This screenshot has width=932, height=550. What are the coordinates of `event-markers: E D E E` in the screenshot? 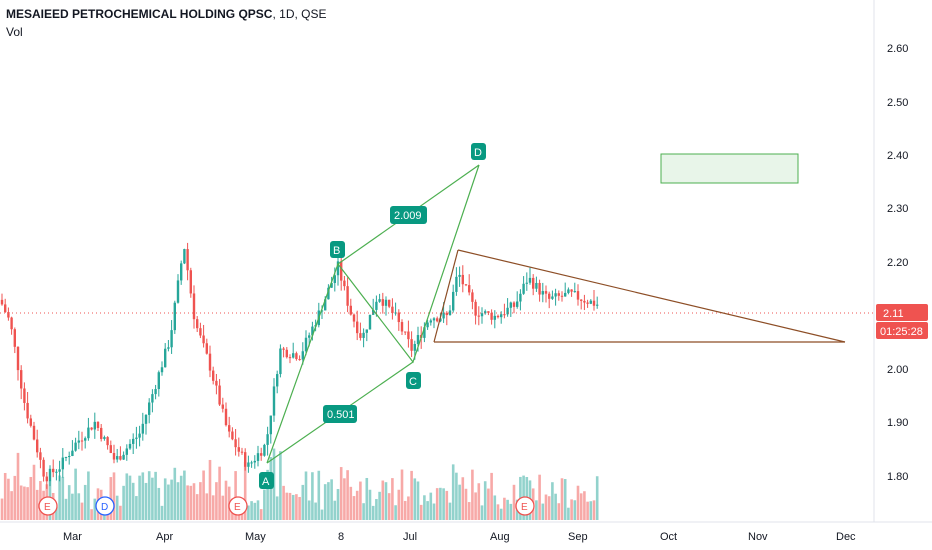 It's located at (286, 506).